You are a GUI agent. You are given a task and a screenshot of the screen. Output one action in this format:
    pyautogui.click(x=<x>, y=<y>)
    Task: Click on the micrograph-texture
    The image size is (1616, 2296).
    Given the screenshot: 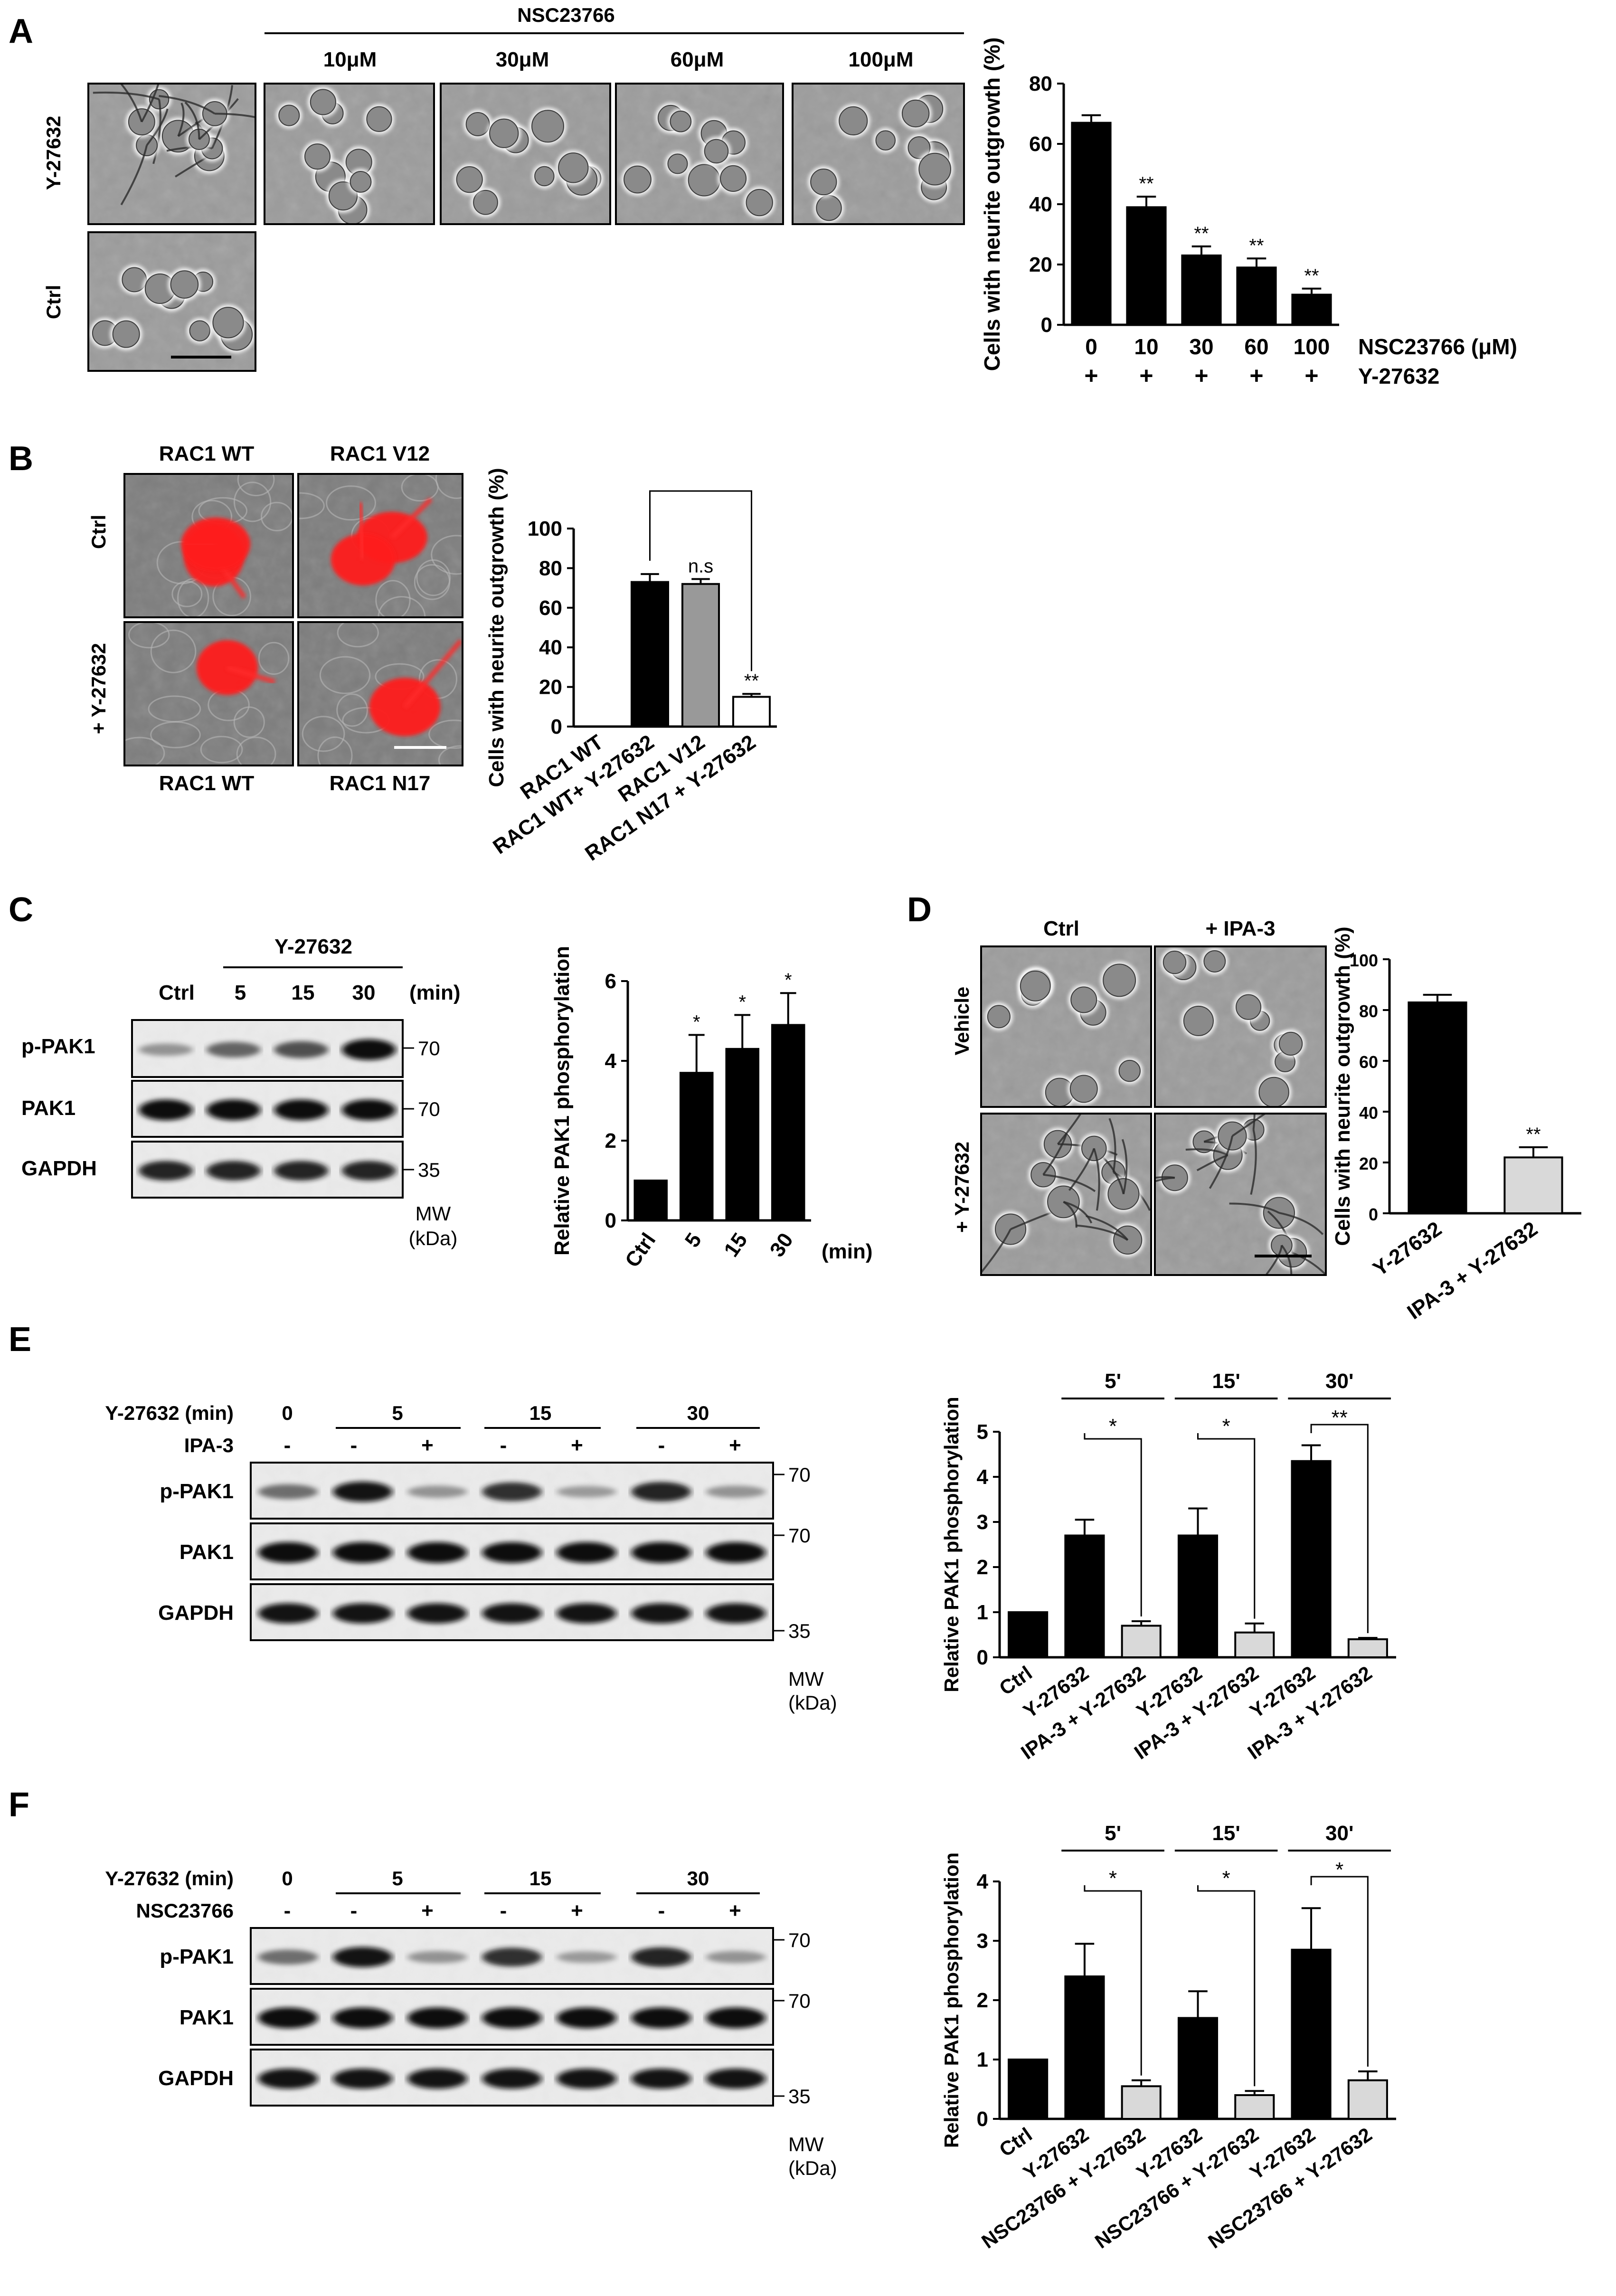 What is the action you would take?
    pyautogui.click(x=171, y=154)
    